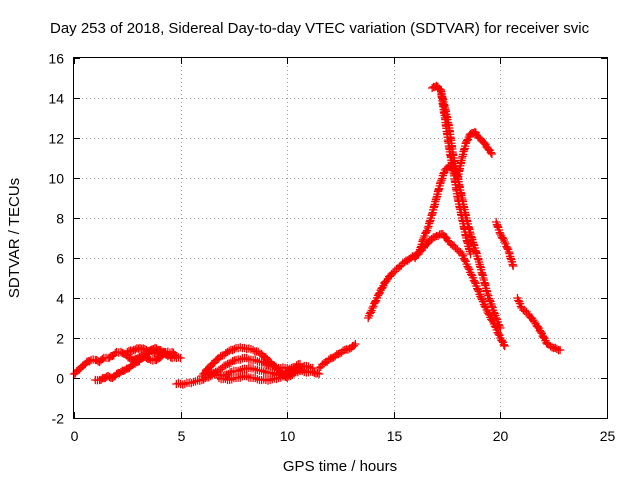 Image resolution: width=640 pixels, height=480 pixels. Describe the element at coordinates (75, 436) in the screenshot. I see `x-tick-label: 0` at that location.